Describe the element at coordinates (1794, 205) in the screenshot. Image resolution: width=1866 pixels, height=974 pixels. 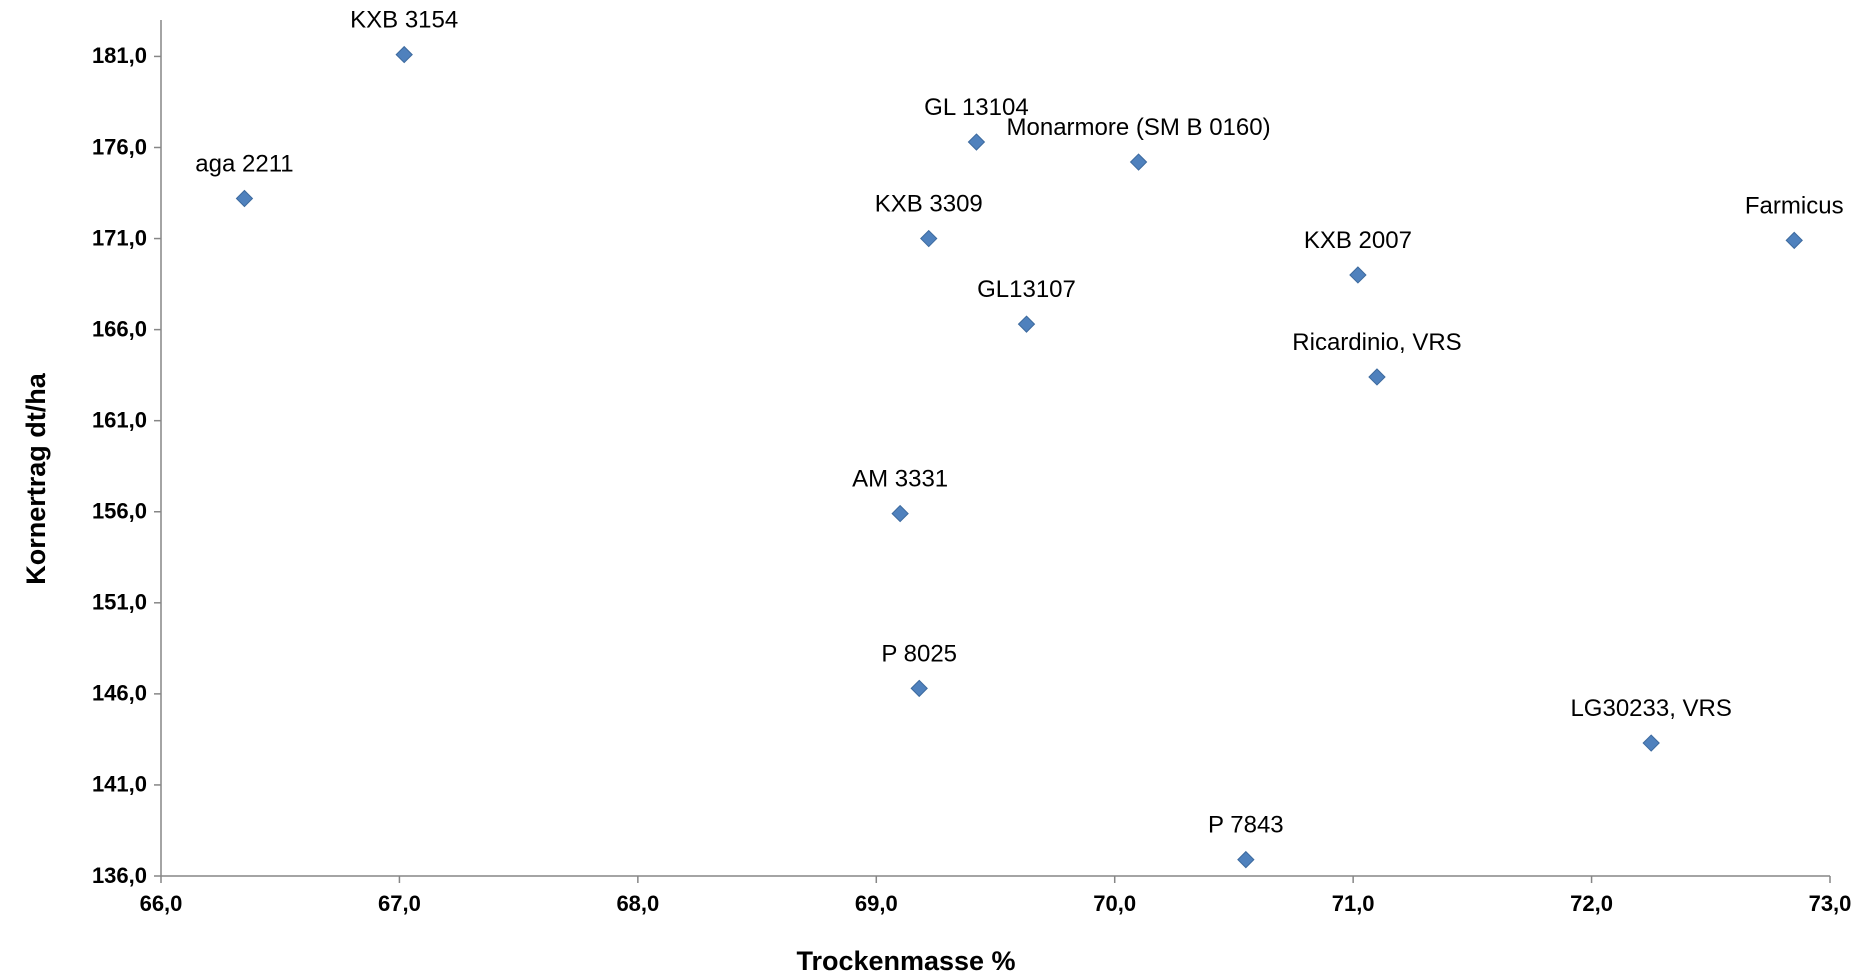
I see `data-point-label: Farmicus` at that location.